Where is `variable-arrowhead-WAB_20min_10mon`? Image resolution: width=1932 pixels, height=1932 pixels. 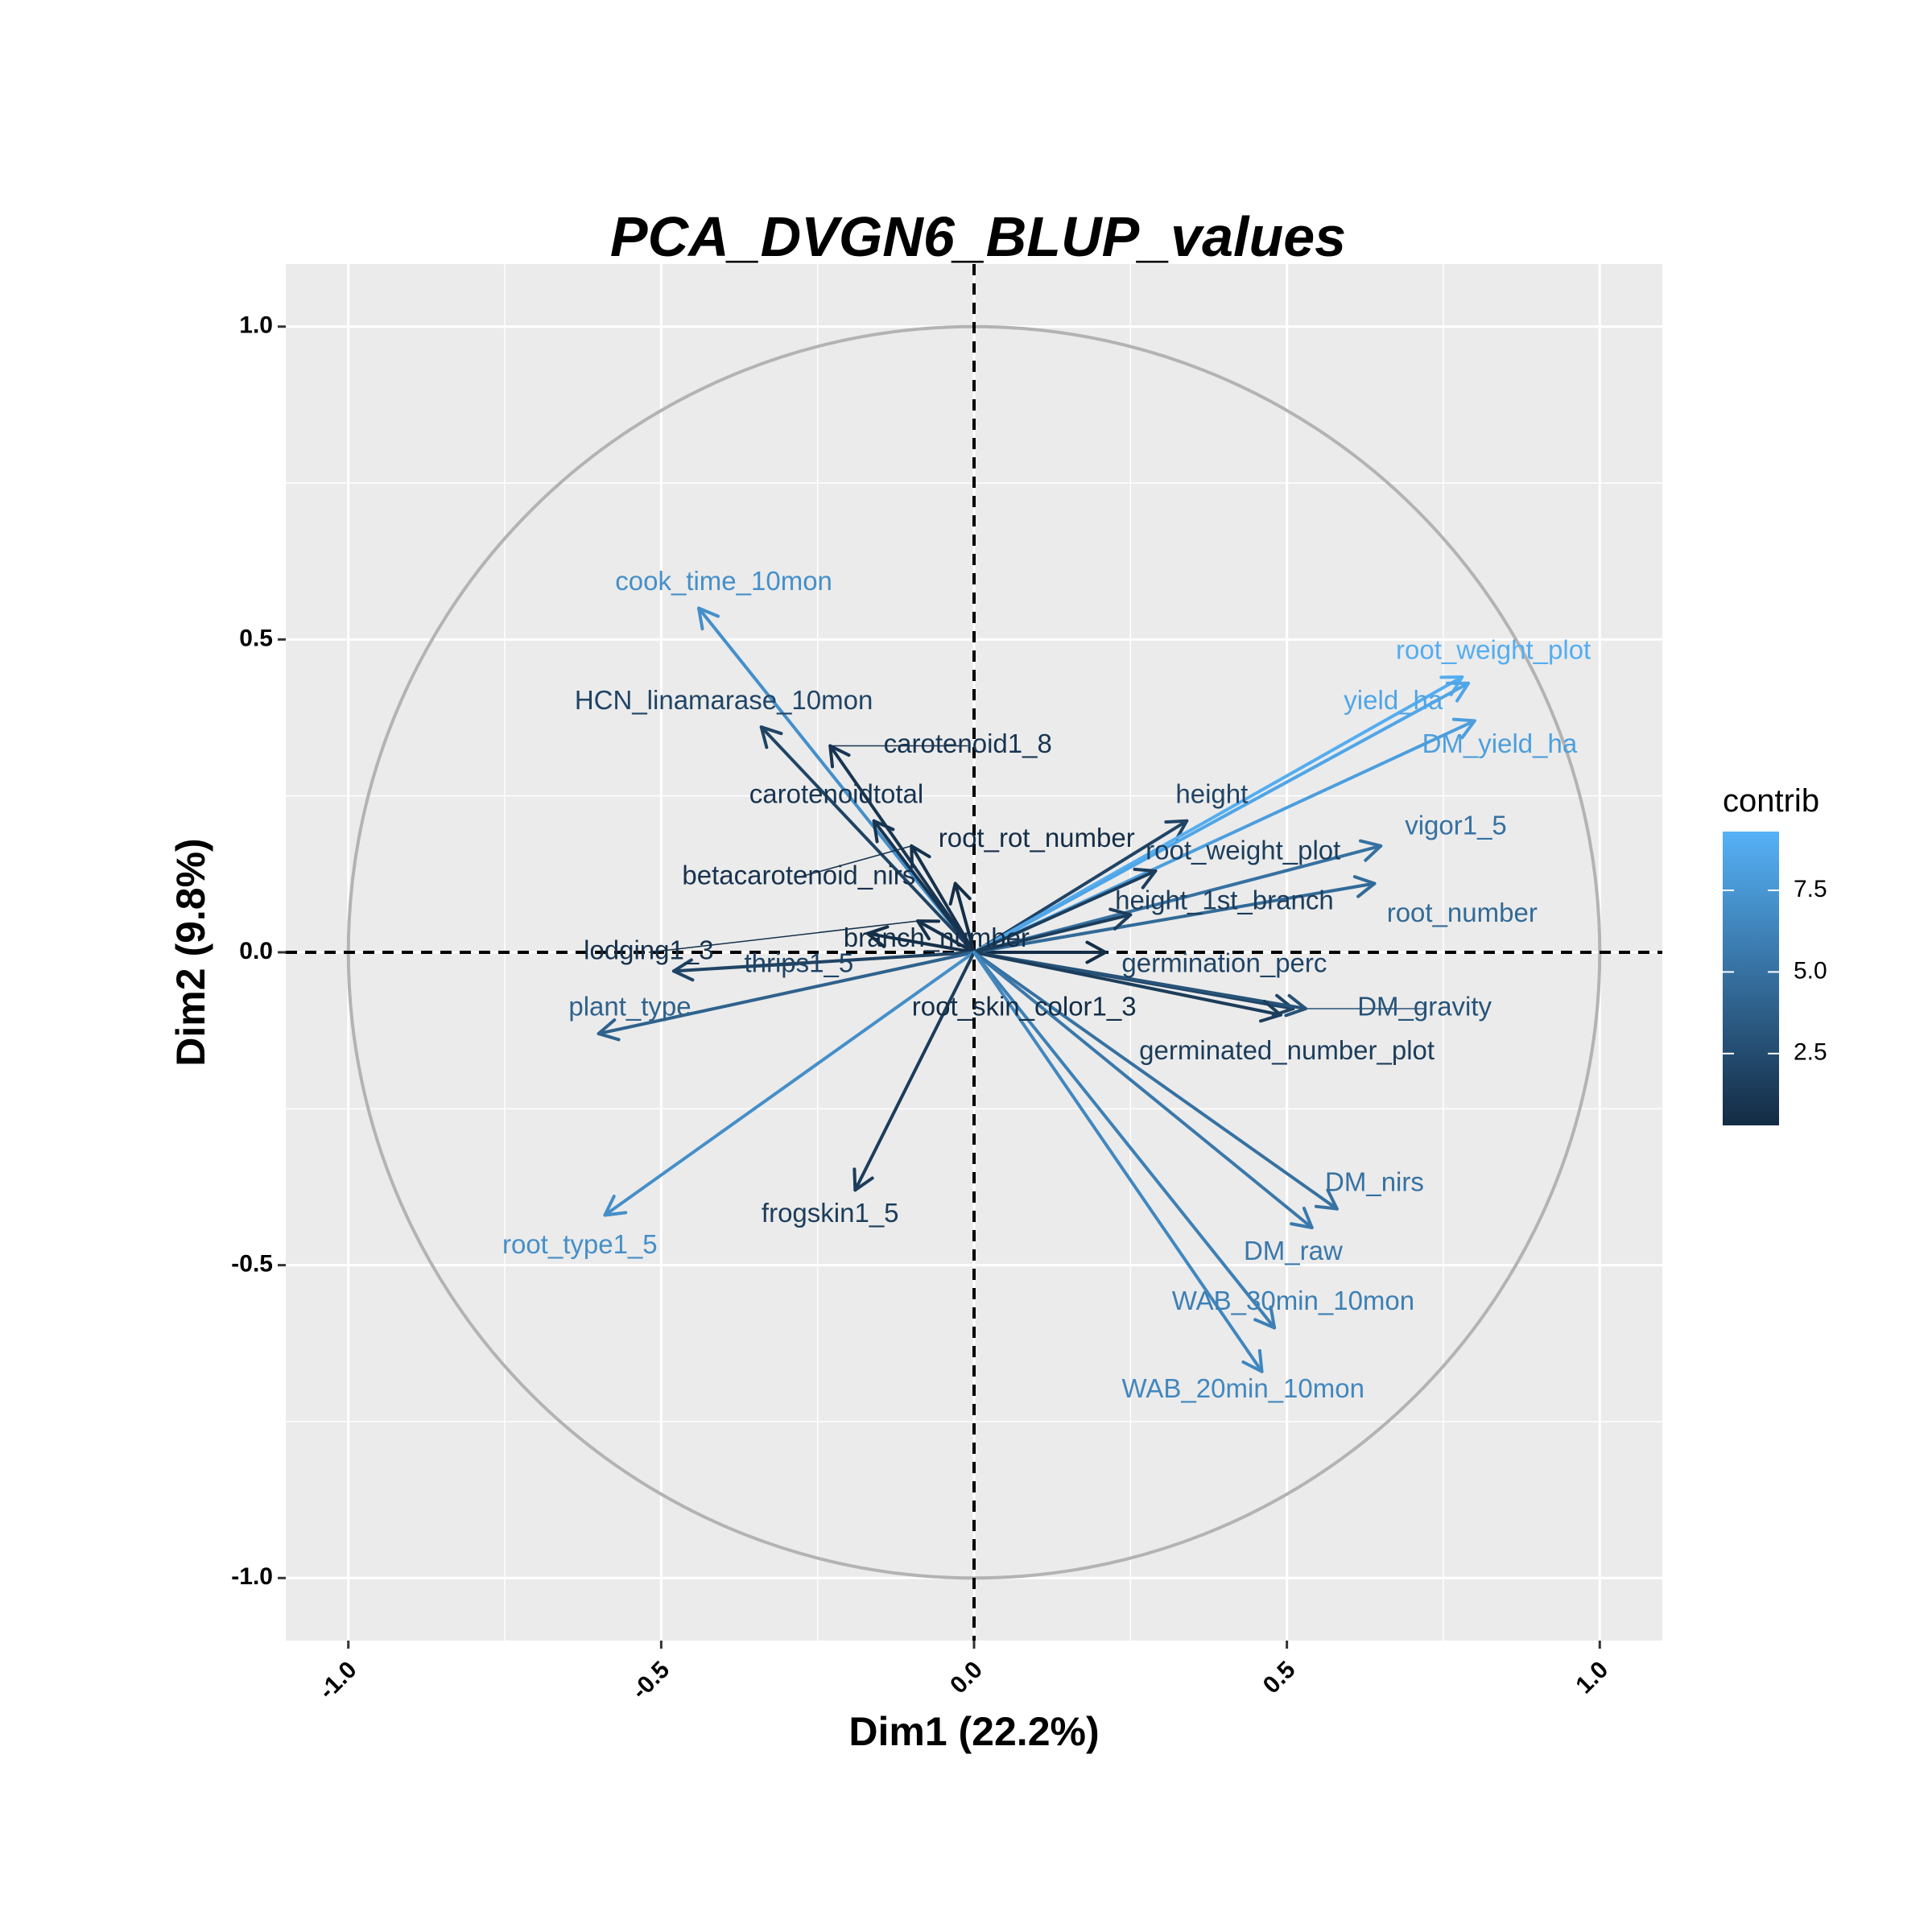 variable-arrowhead-WAB_20min_10mon is located at coordinates (1252, 1360).